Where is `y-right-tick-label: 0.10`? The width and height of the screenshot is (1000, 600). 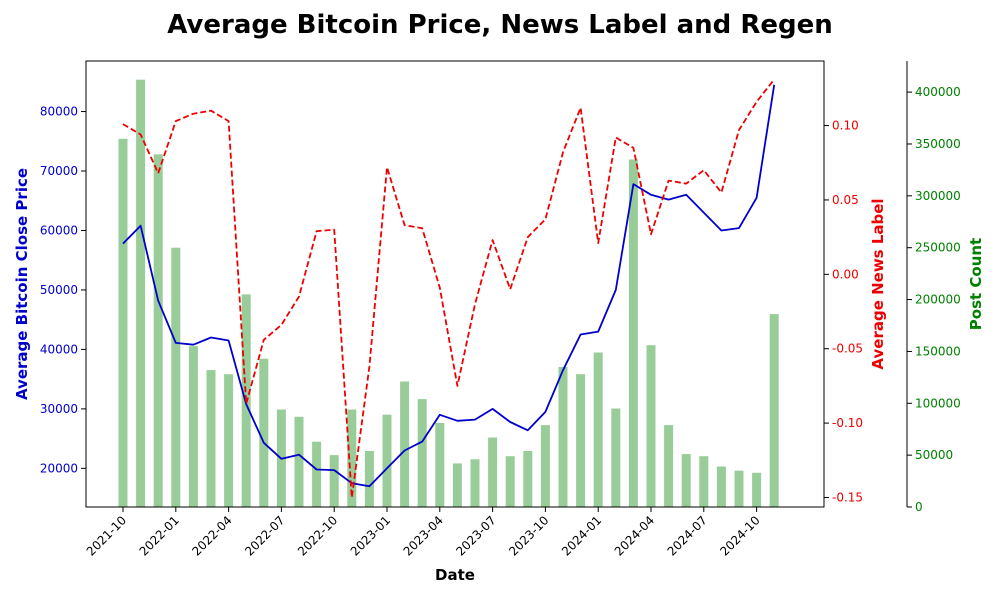
y-right-tick-label: 0.10 is located at coordinates (845, 126).